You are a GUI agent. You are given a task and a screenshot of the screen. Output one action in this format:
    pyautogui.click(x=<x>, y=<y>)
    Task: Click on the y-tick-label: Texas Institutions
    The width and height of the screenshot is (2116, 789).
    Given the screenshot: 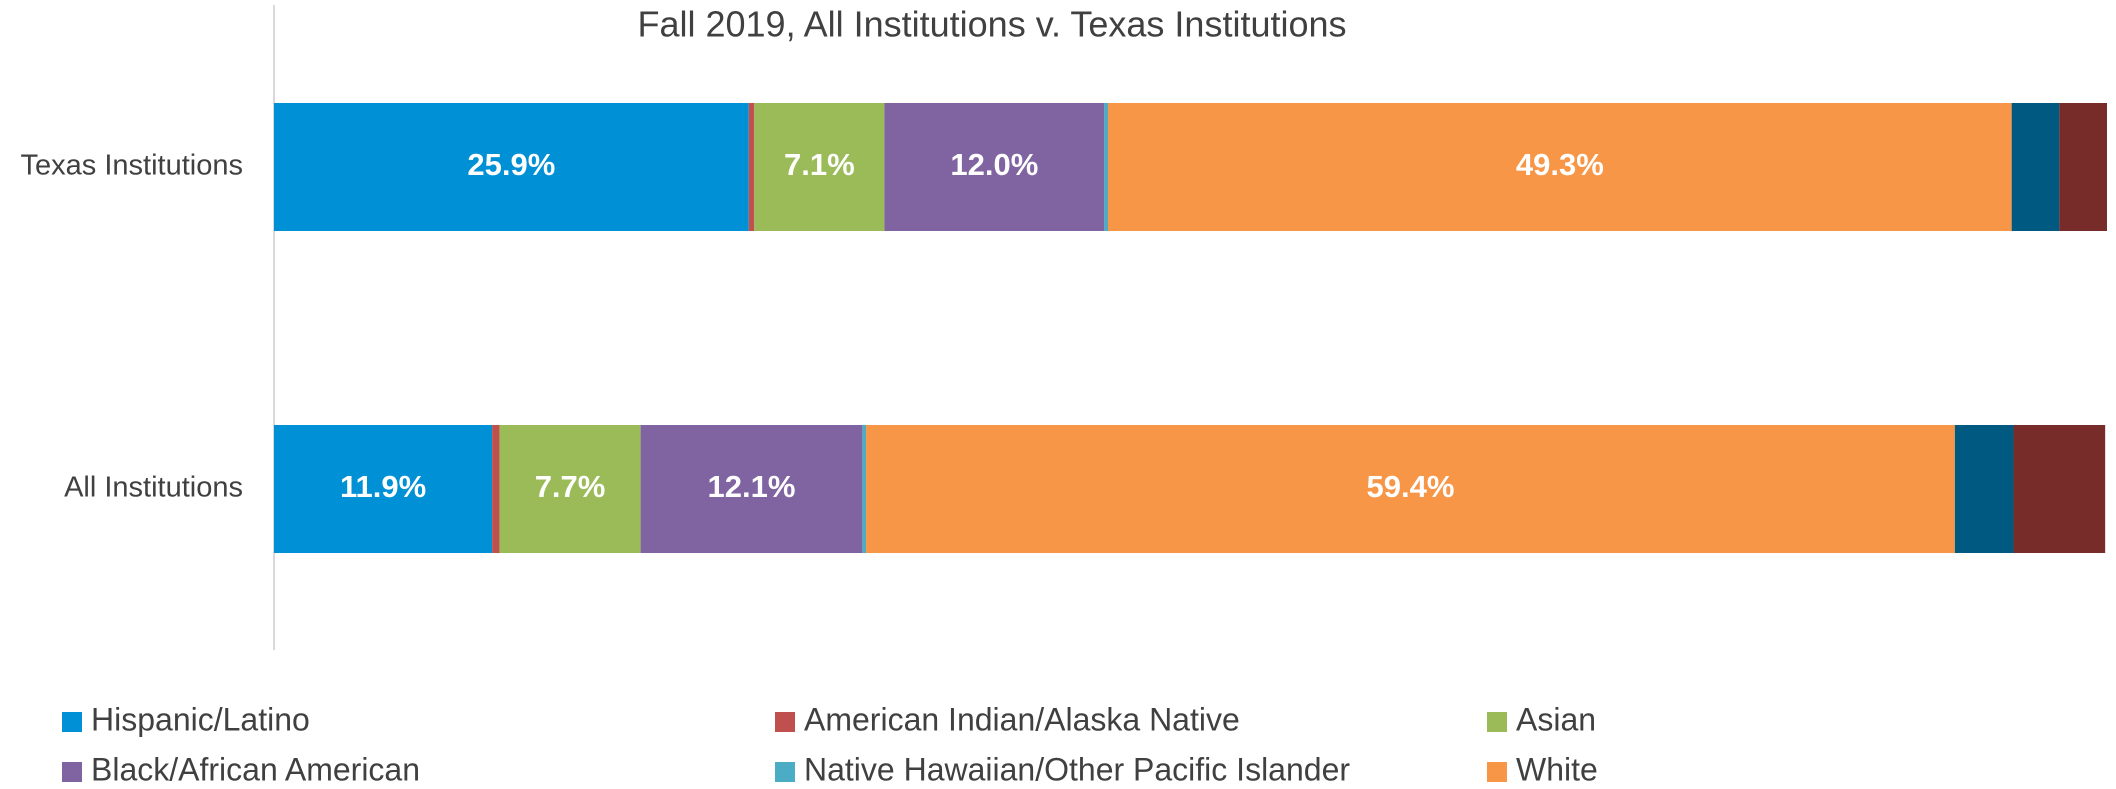 What is the action you would take?
    pyautogui.click(x=132, y=166)
    